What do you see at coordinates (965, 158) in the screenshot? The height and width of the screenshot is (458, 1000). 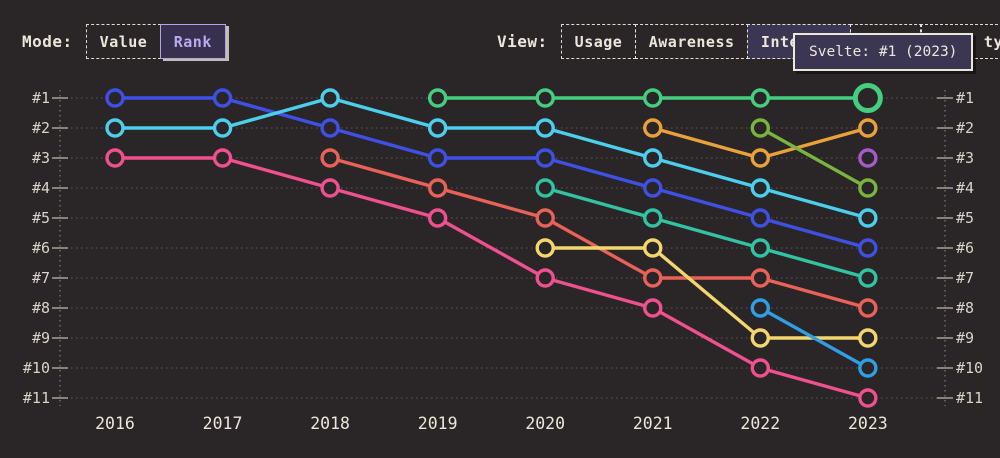 I see `right-rank-label: #3` at bounding box center [965, 158].